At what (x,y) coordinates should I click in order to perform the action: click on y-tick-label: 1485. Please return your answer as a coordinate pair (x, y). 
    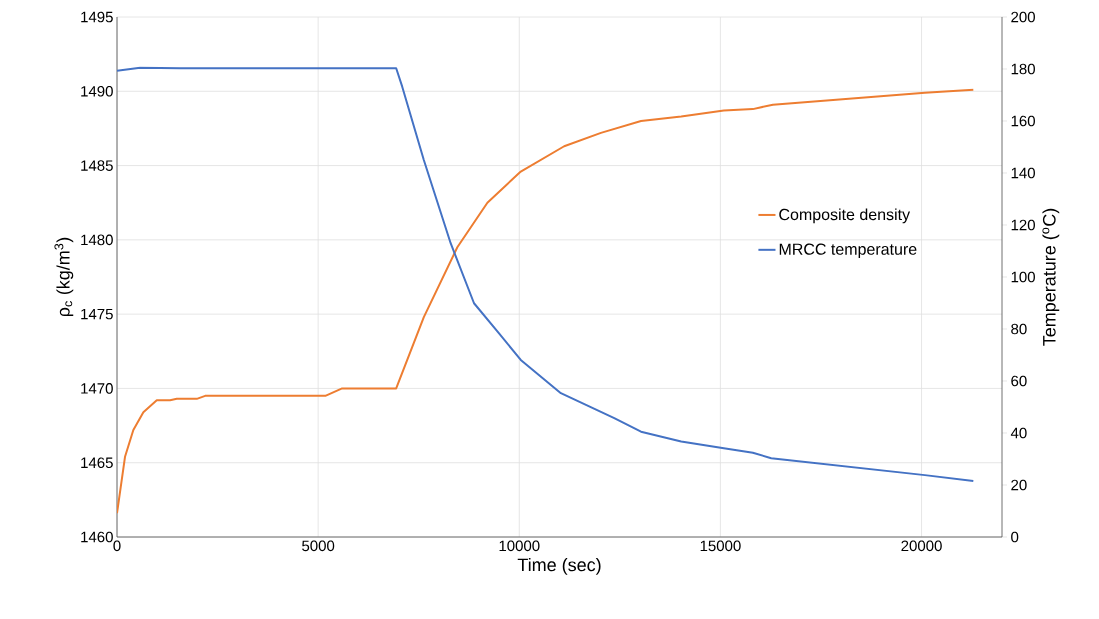
    Looking at the image, I should click on (97, 165).